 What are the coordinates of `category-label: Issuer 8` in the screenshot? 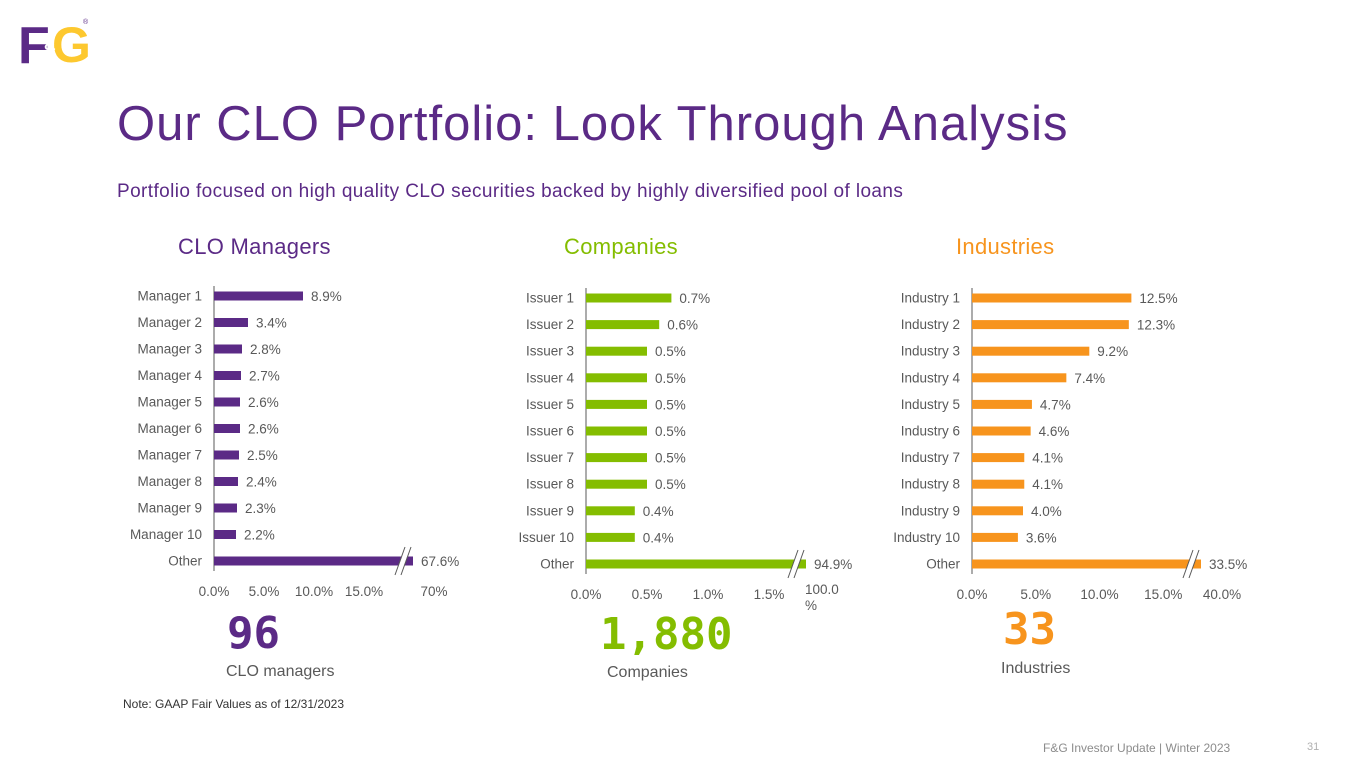 It's located at (550, 484).